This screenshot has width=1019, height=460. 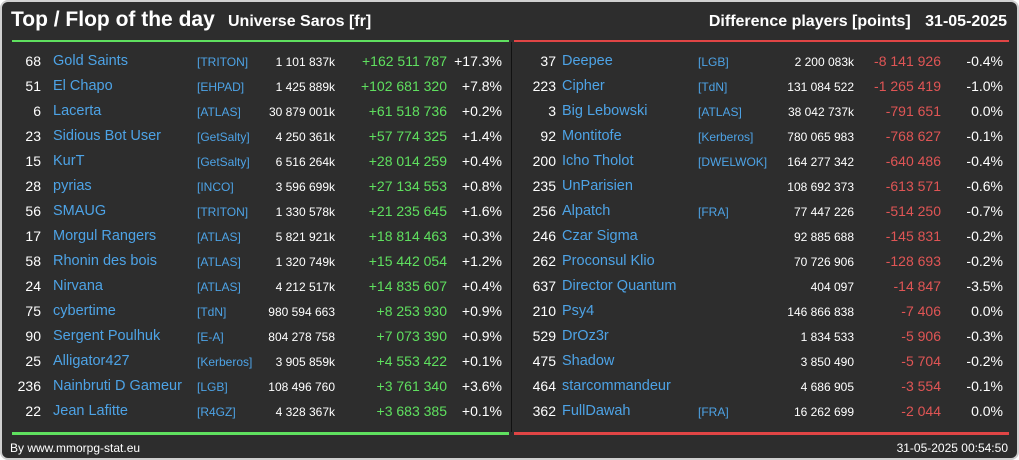 What do you see at coordinates (984, 186) in the screenshot?
I see `percent-cell: -0.6%` at bounding box center [984, 186].